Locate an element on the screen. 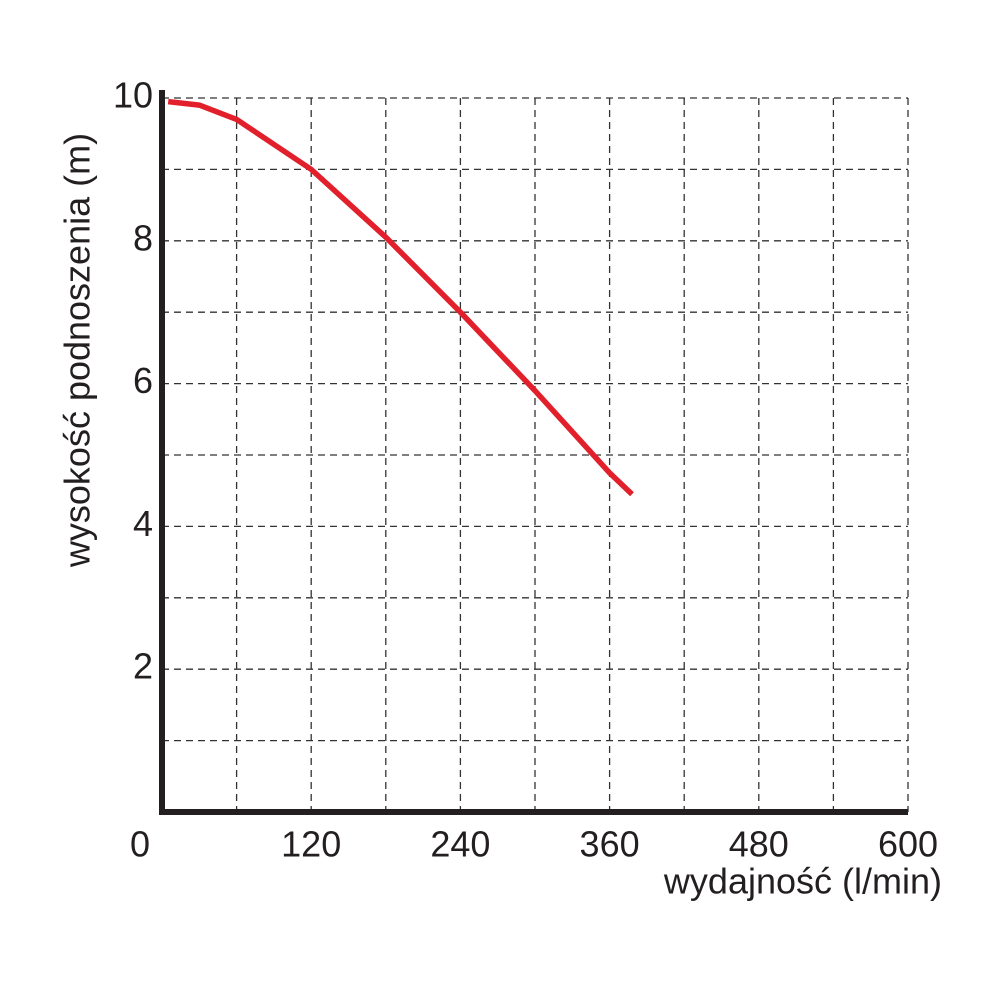  x-tick-label: 0 is located at coordinates (140, 844).